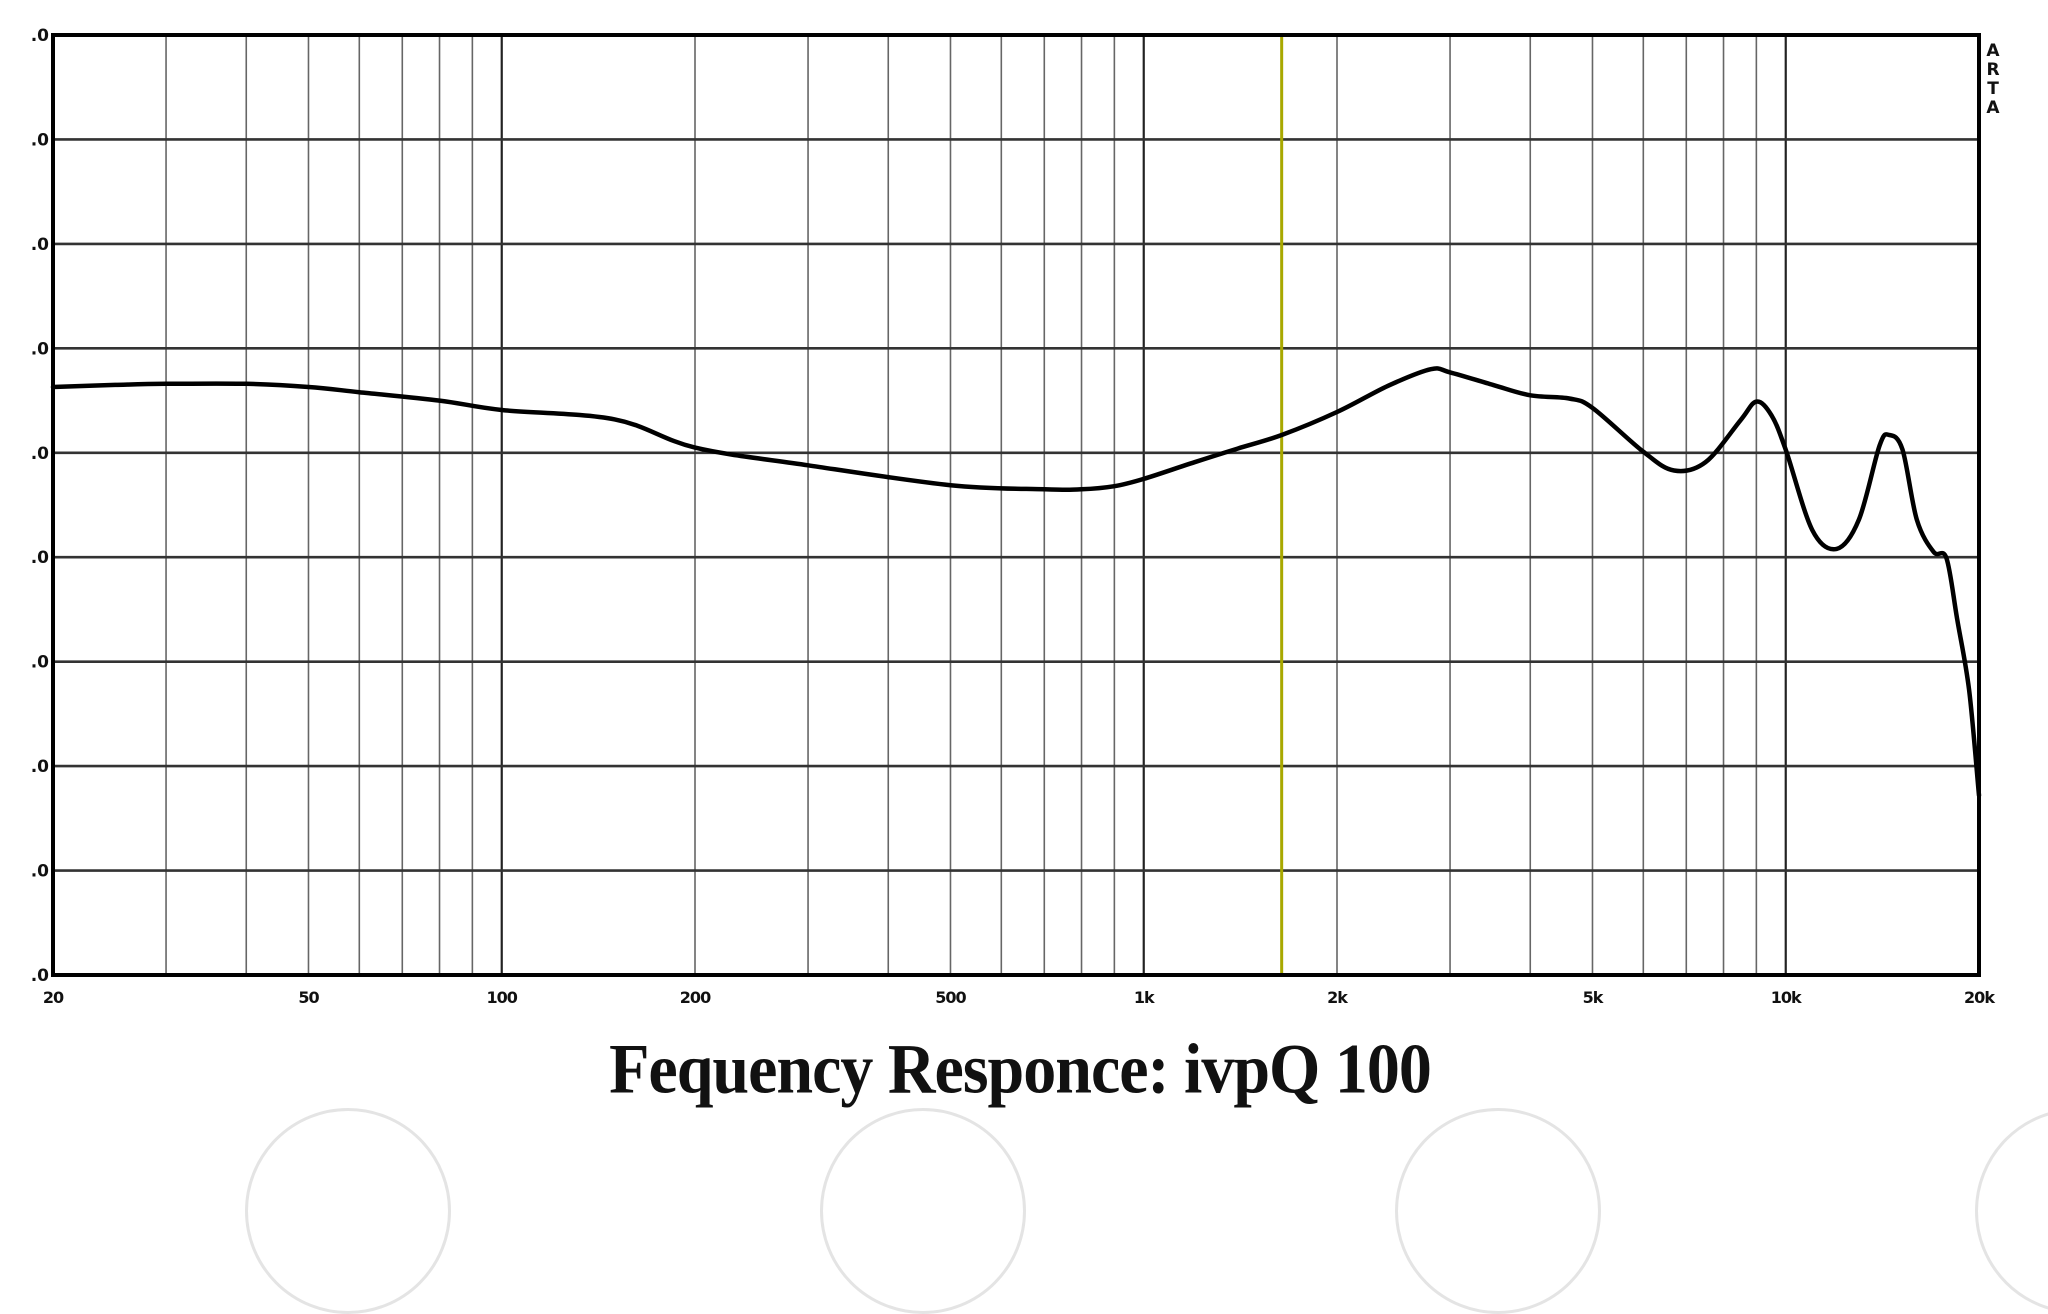 This screenshot has height=1314, width=2048. Describe the element at coordinates (502, 997) in the screenshot. I see `x-tick-label: 100` at that location.